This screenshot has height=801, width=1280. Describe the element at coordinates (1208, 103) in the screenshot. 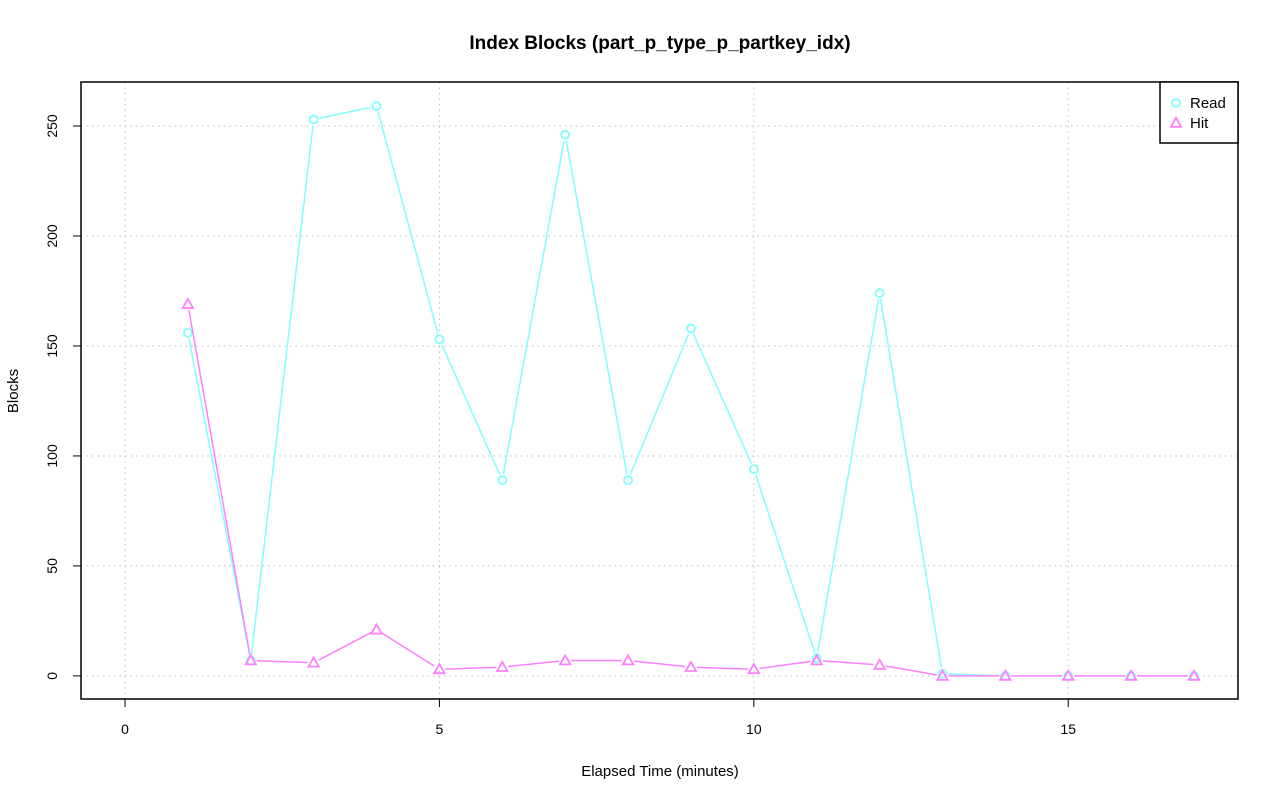

I see `legend-label-read: Read` at that location.